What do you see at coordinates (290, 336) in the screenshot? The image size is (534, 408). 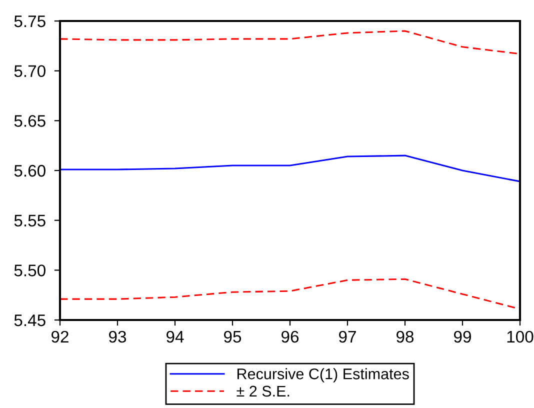 I see `x-tick-label: 96` at bounding box center [290, 336].